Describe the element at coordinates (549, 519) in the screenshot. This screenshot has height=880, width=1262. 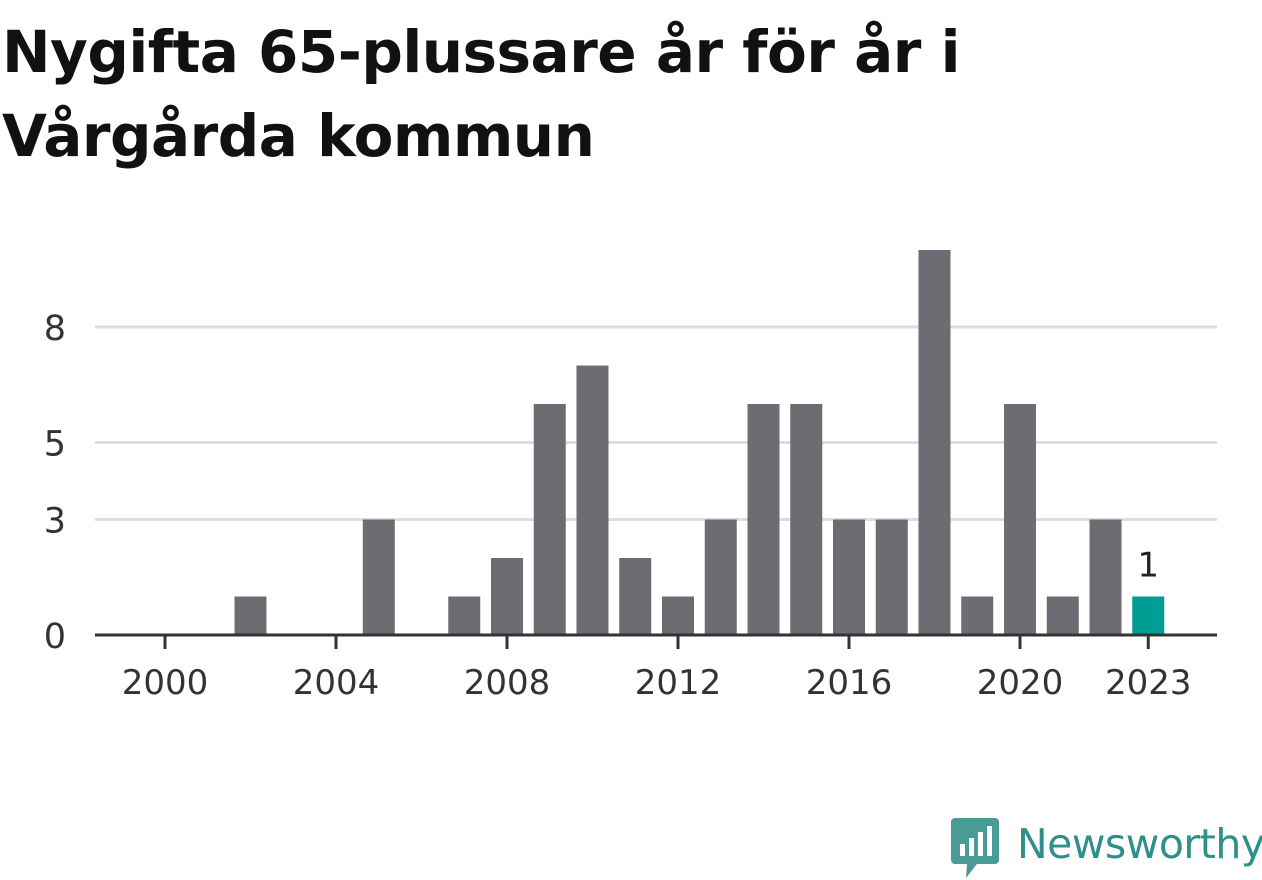
I see `bar-2009` at that location.